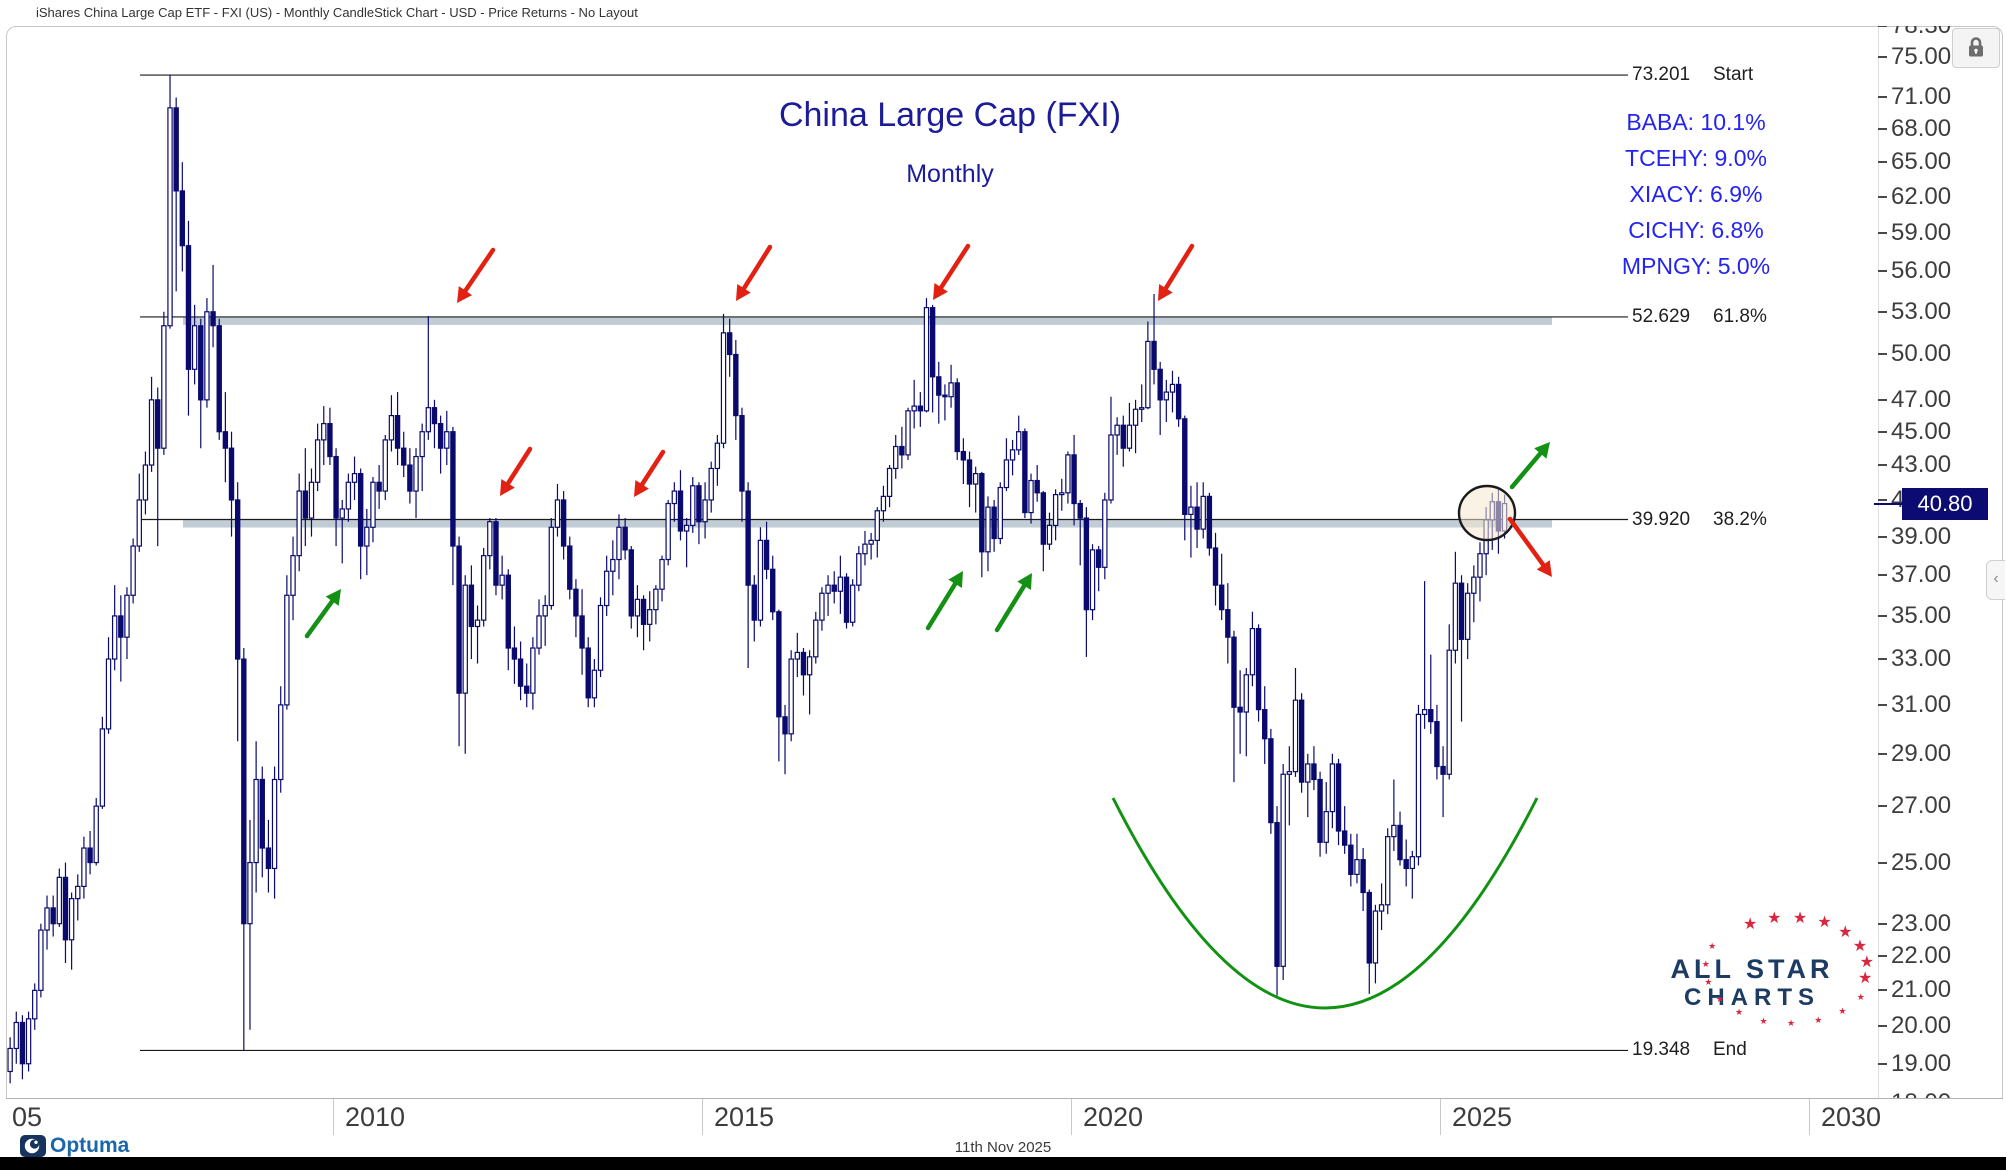 Image resolution: width=2006 pixels, height=1170 pixels. What do you see at coordinates (1921, 97) in the screenshot?
I see `y-tick-label: 71.00` at bounding box center [1921, 97].